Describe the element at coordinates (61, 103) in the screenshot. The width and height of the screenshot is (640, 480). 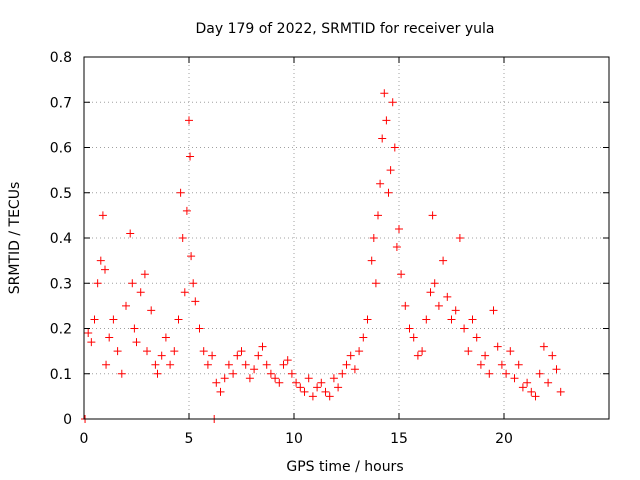
I see `y-tick-label: 0.7` at that location.